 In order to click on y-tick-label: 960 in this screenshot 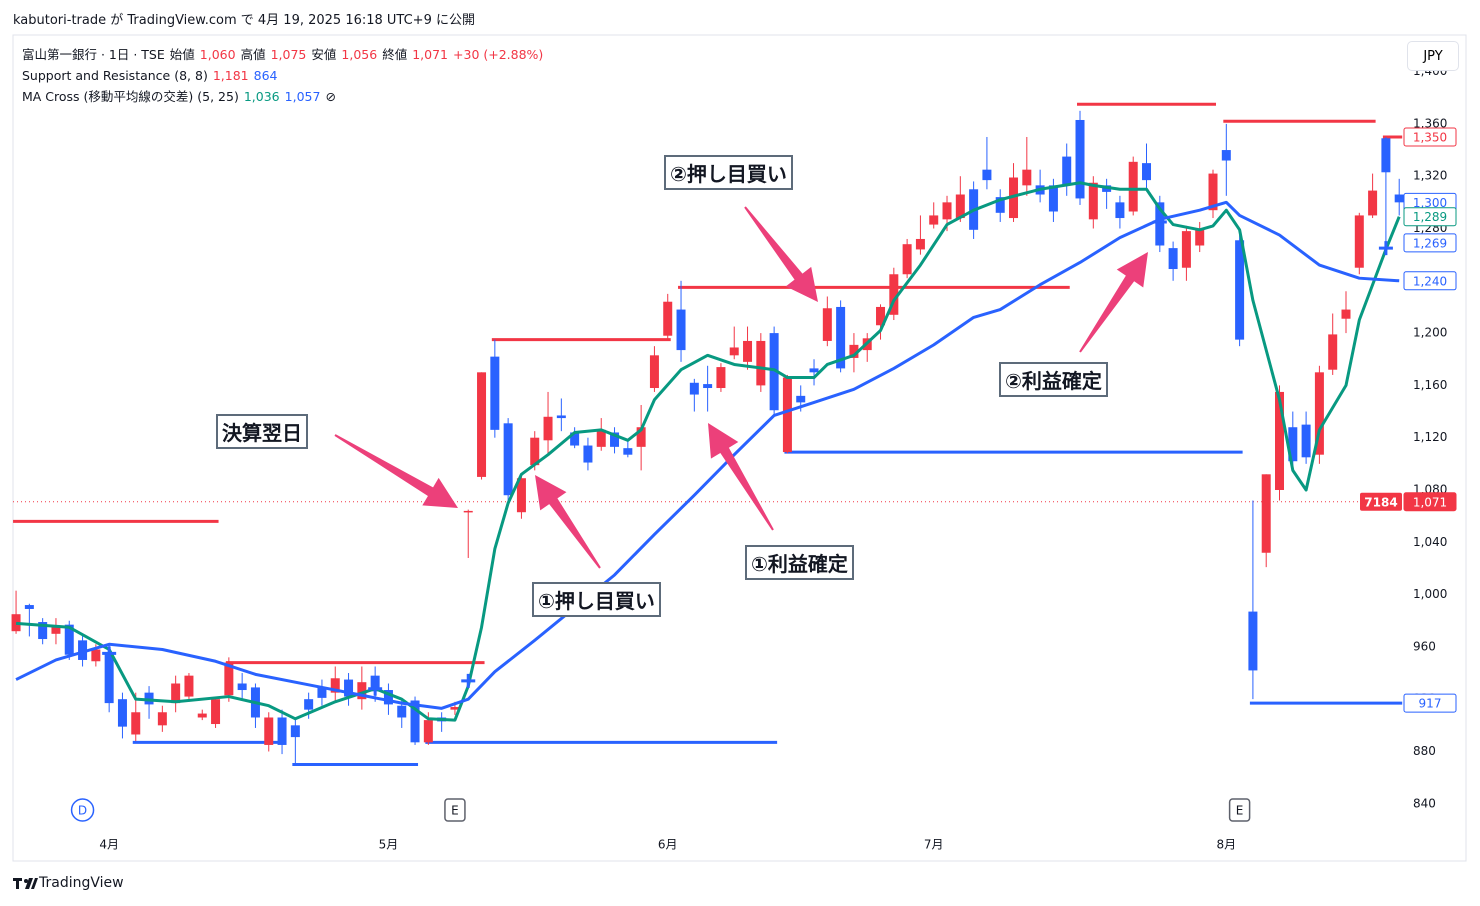, I will do `click(1424, 646)`.